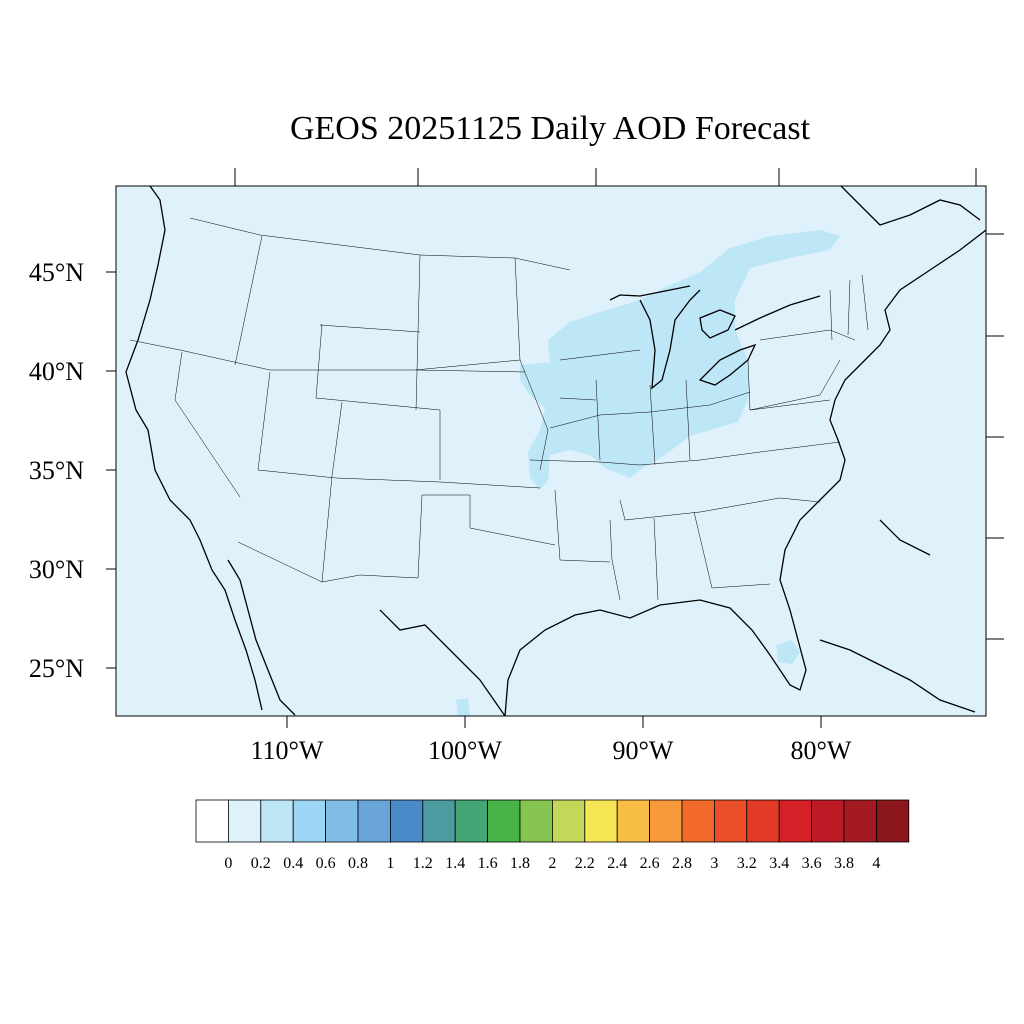 This screenshot has width=1024, height=1024. What do you see at coordinates (844, 863) in the screenshot?
I see `colorbar-label: 3.8` at bounding box center [844, 863].